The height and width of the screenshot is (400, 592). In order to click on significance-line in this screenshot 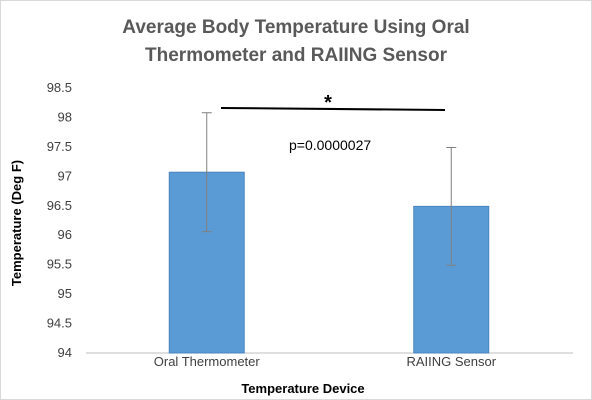, I will do `click(333, 109)`.